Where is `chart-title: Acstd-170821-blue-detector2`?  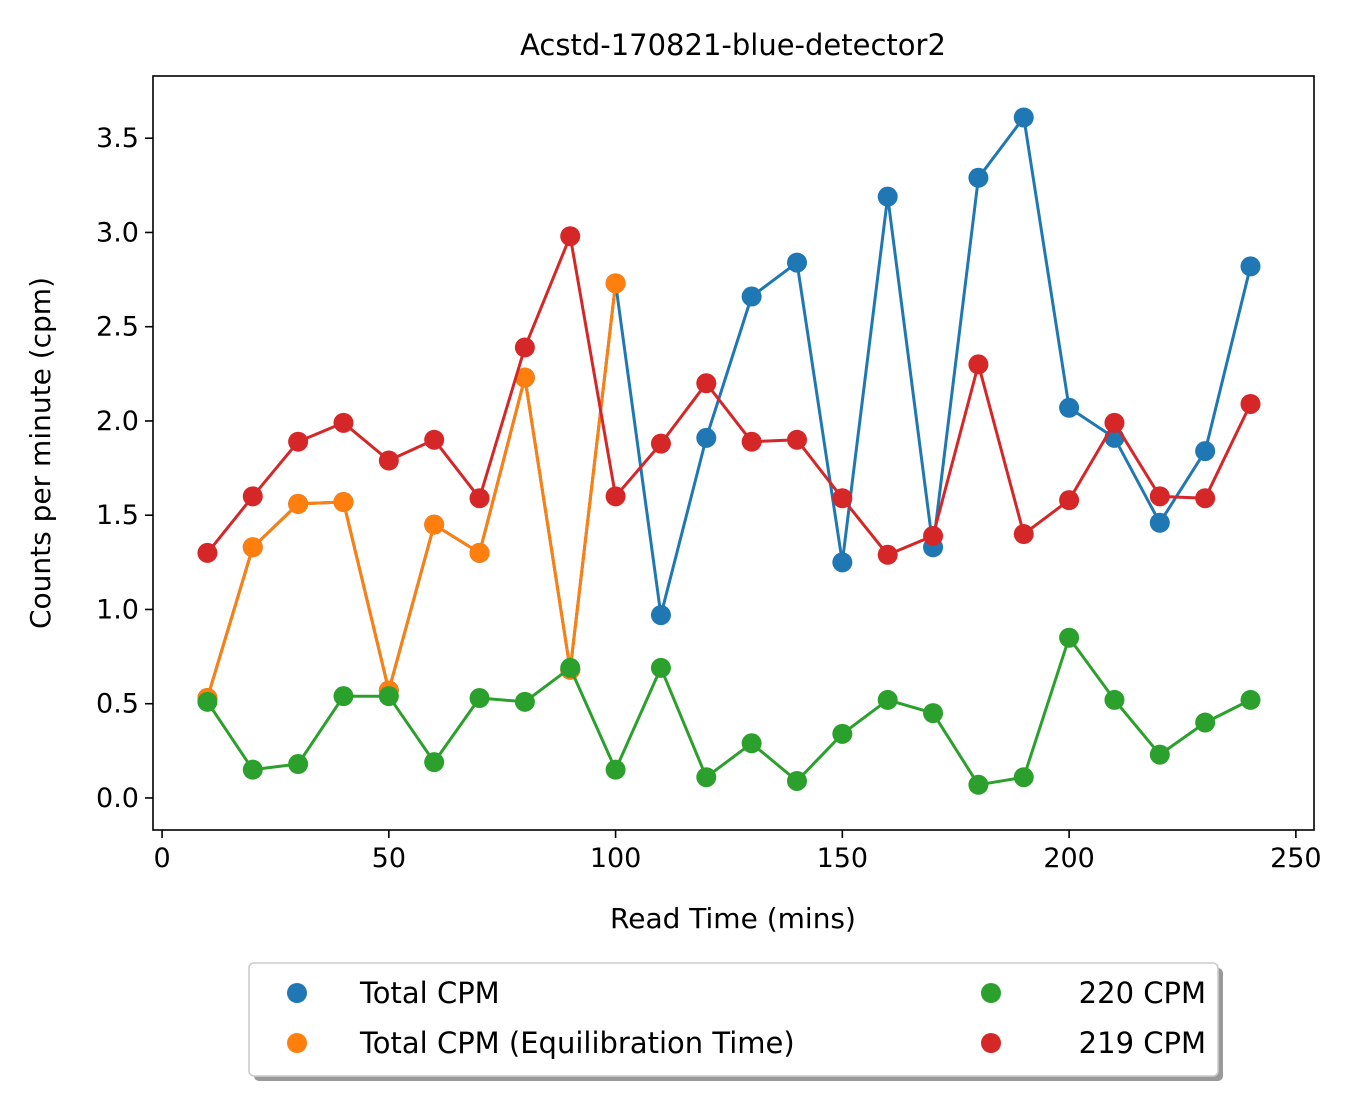 chart-title: Acstd-170821-blue-detector2 is located at coordinates (733, 45).